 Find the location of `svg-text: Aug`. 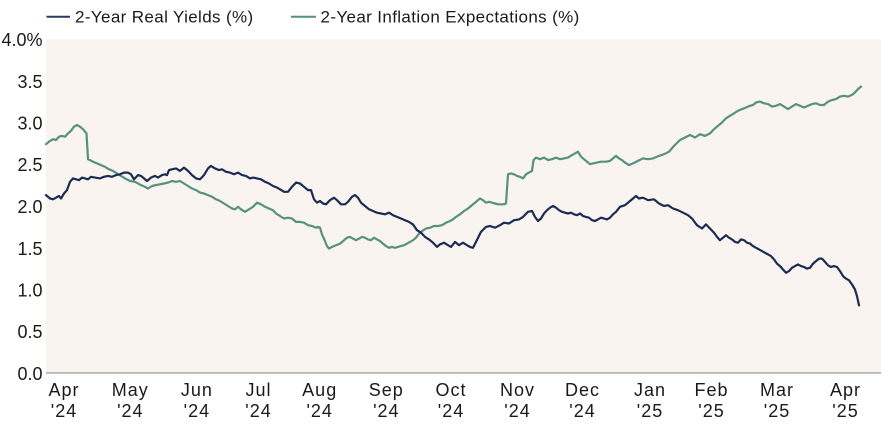

svg-text: Aug is located at coordinates (319, 390).